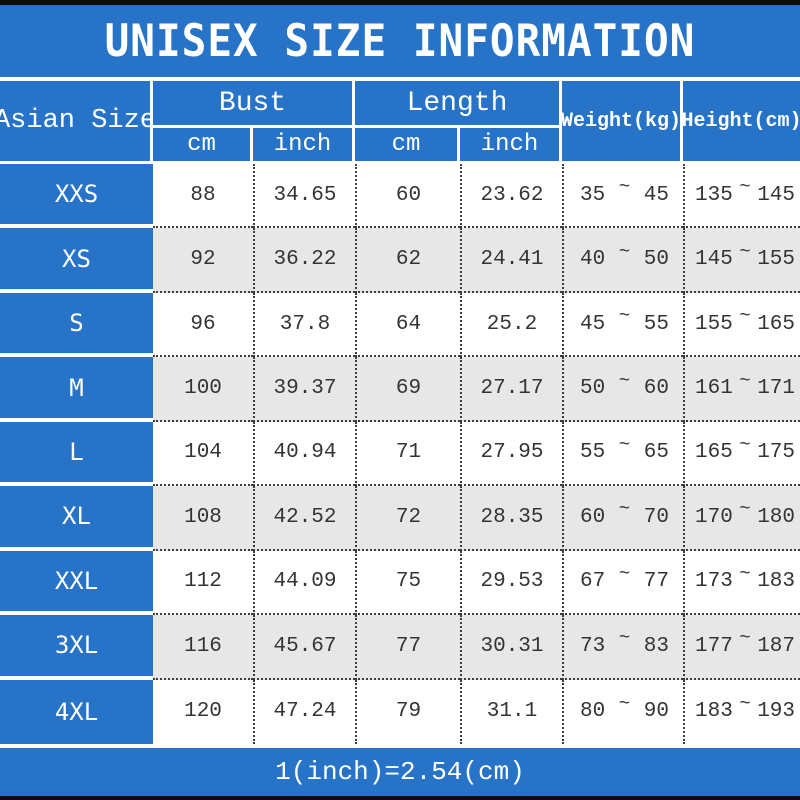  Describe the element at coordinates (76, 196) in the screenshot. I see `size-label-cell: XXS` at that location.